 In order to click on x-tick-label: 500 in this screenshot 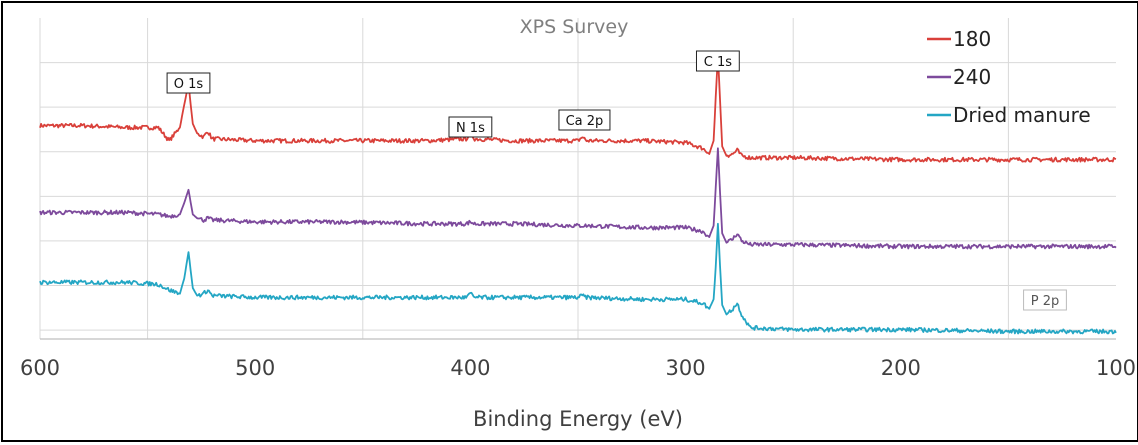, I will do `click(255, 368)`.